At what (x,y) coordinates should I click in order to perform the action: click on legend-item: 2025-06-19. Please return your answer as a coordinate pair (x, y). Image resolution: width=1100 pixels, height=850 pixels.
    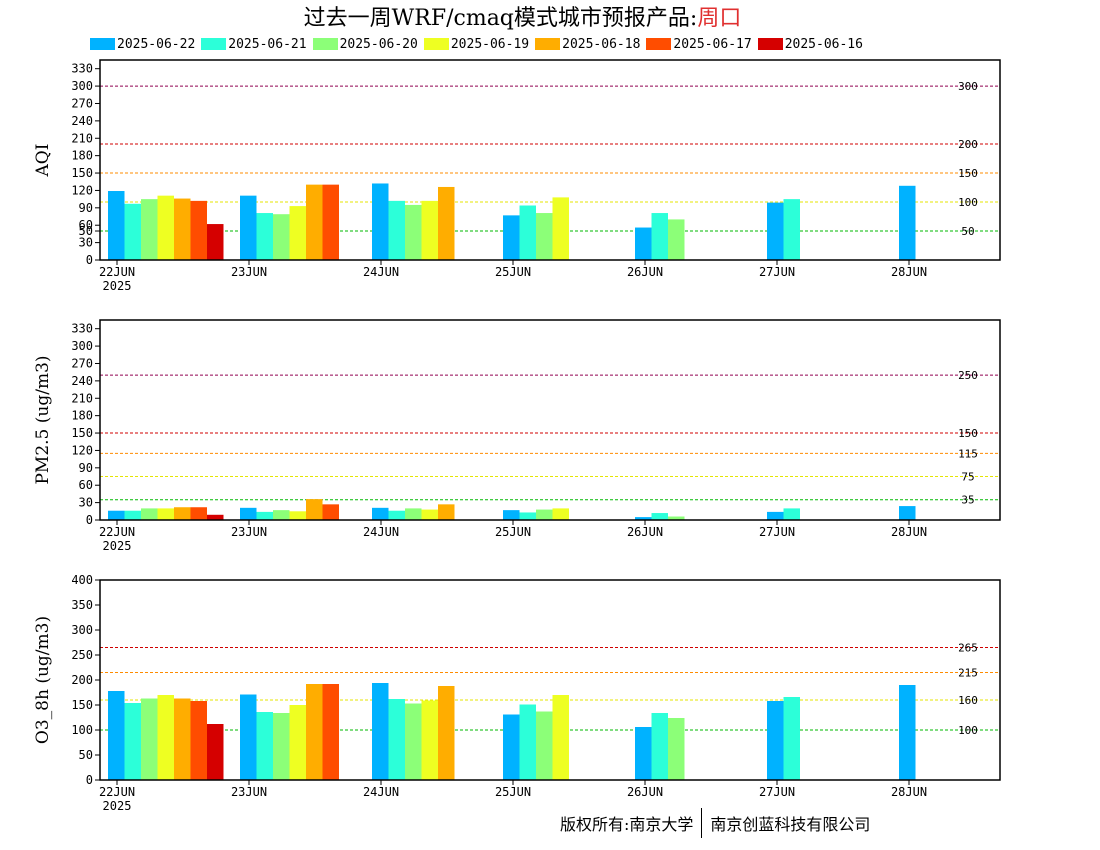
    Looking at the image, I should click on (476, 44).